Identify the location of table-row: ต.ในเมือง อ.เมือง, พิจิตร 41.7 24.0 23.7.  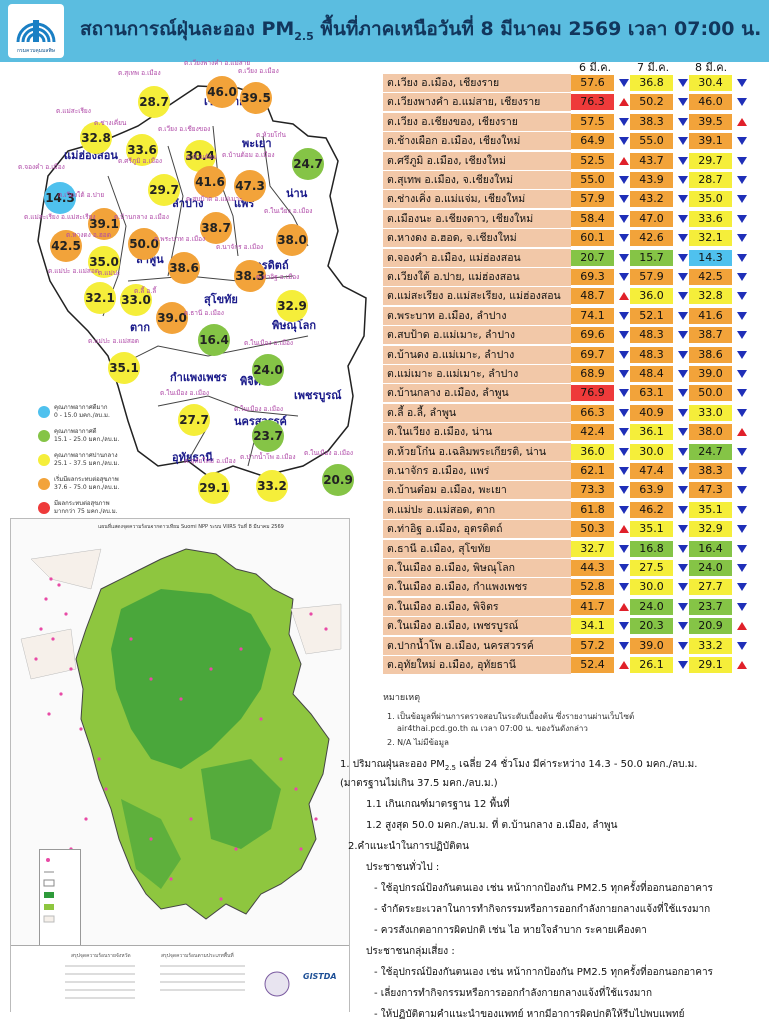
(573, 607).